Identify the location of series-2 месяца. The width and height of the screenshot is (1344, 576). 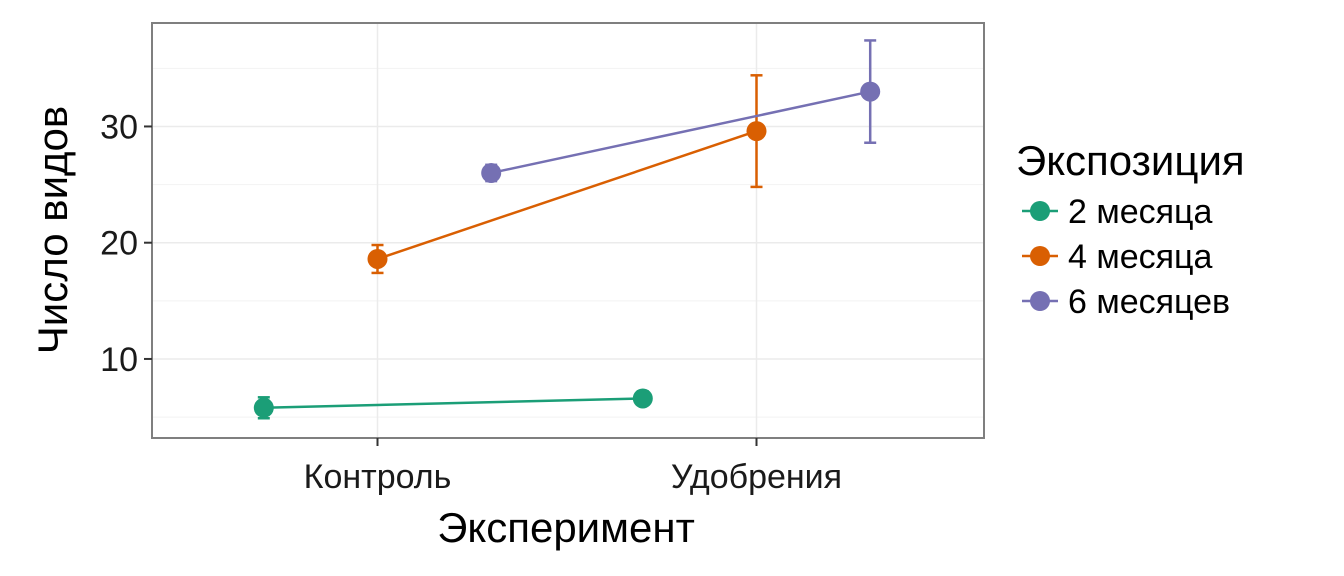
(453, 404).